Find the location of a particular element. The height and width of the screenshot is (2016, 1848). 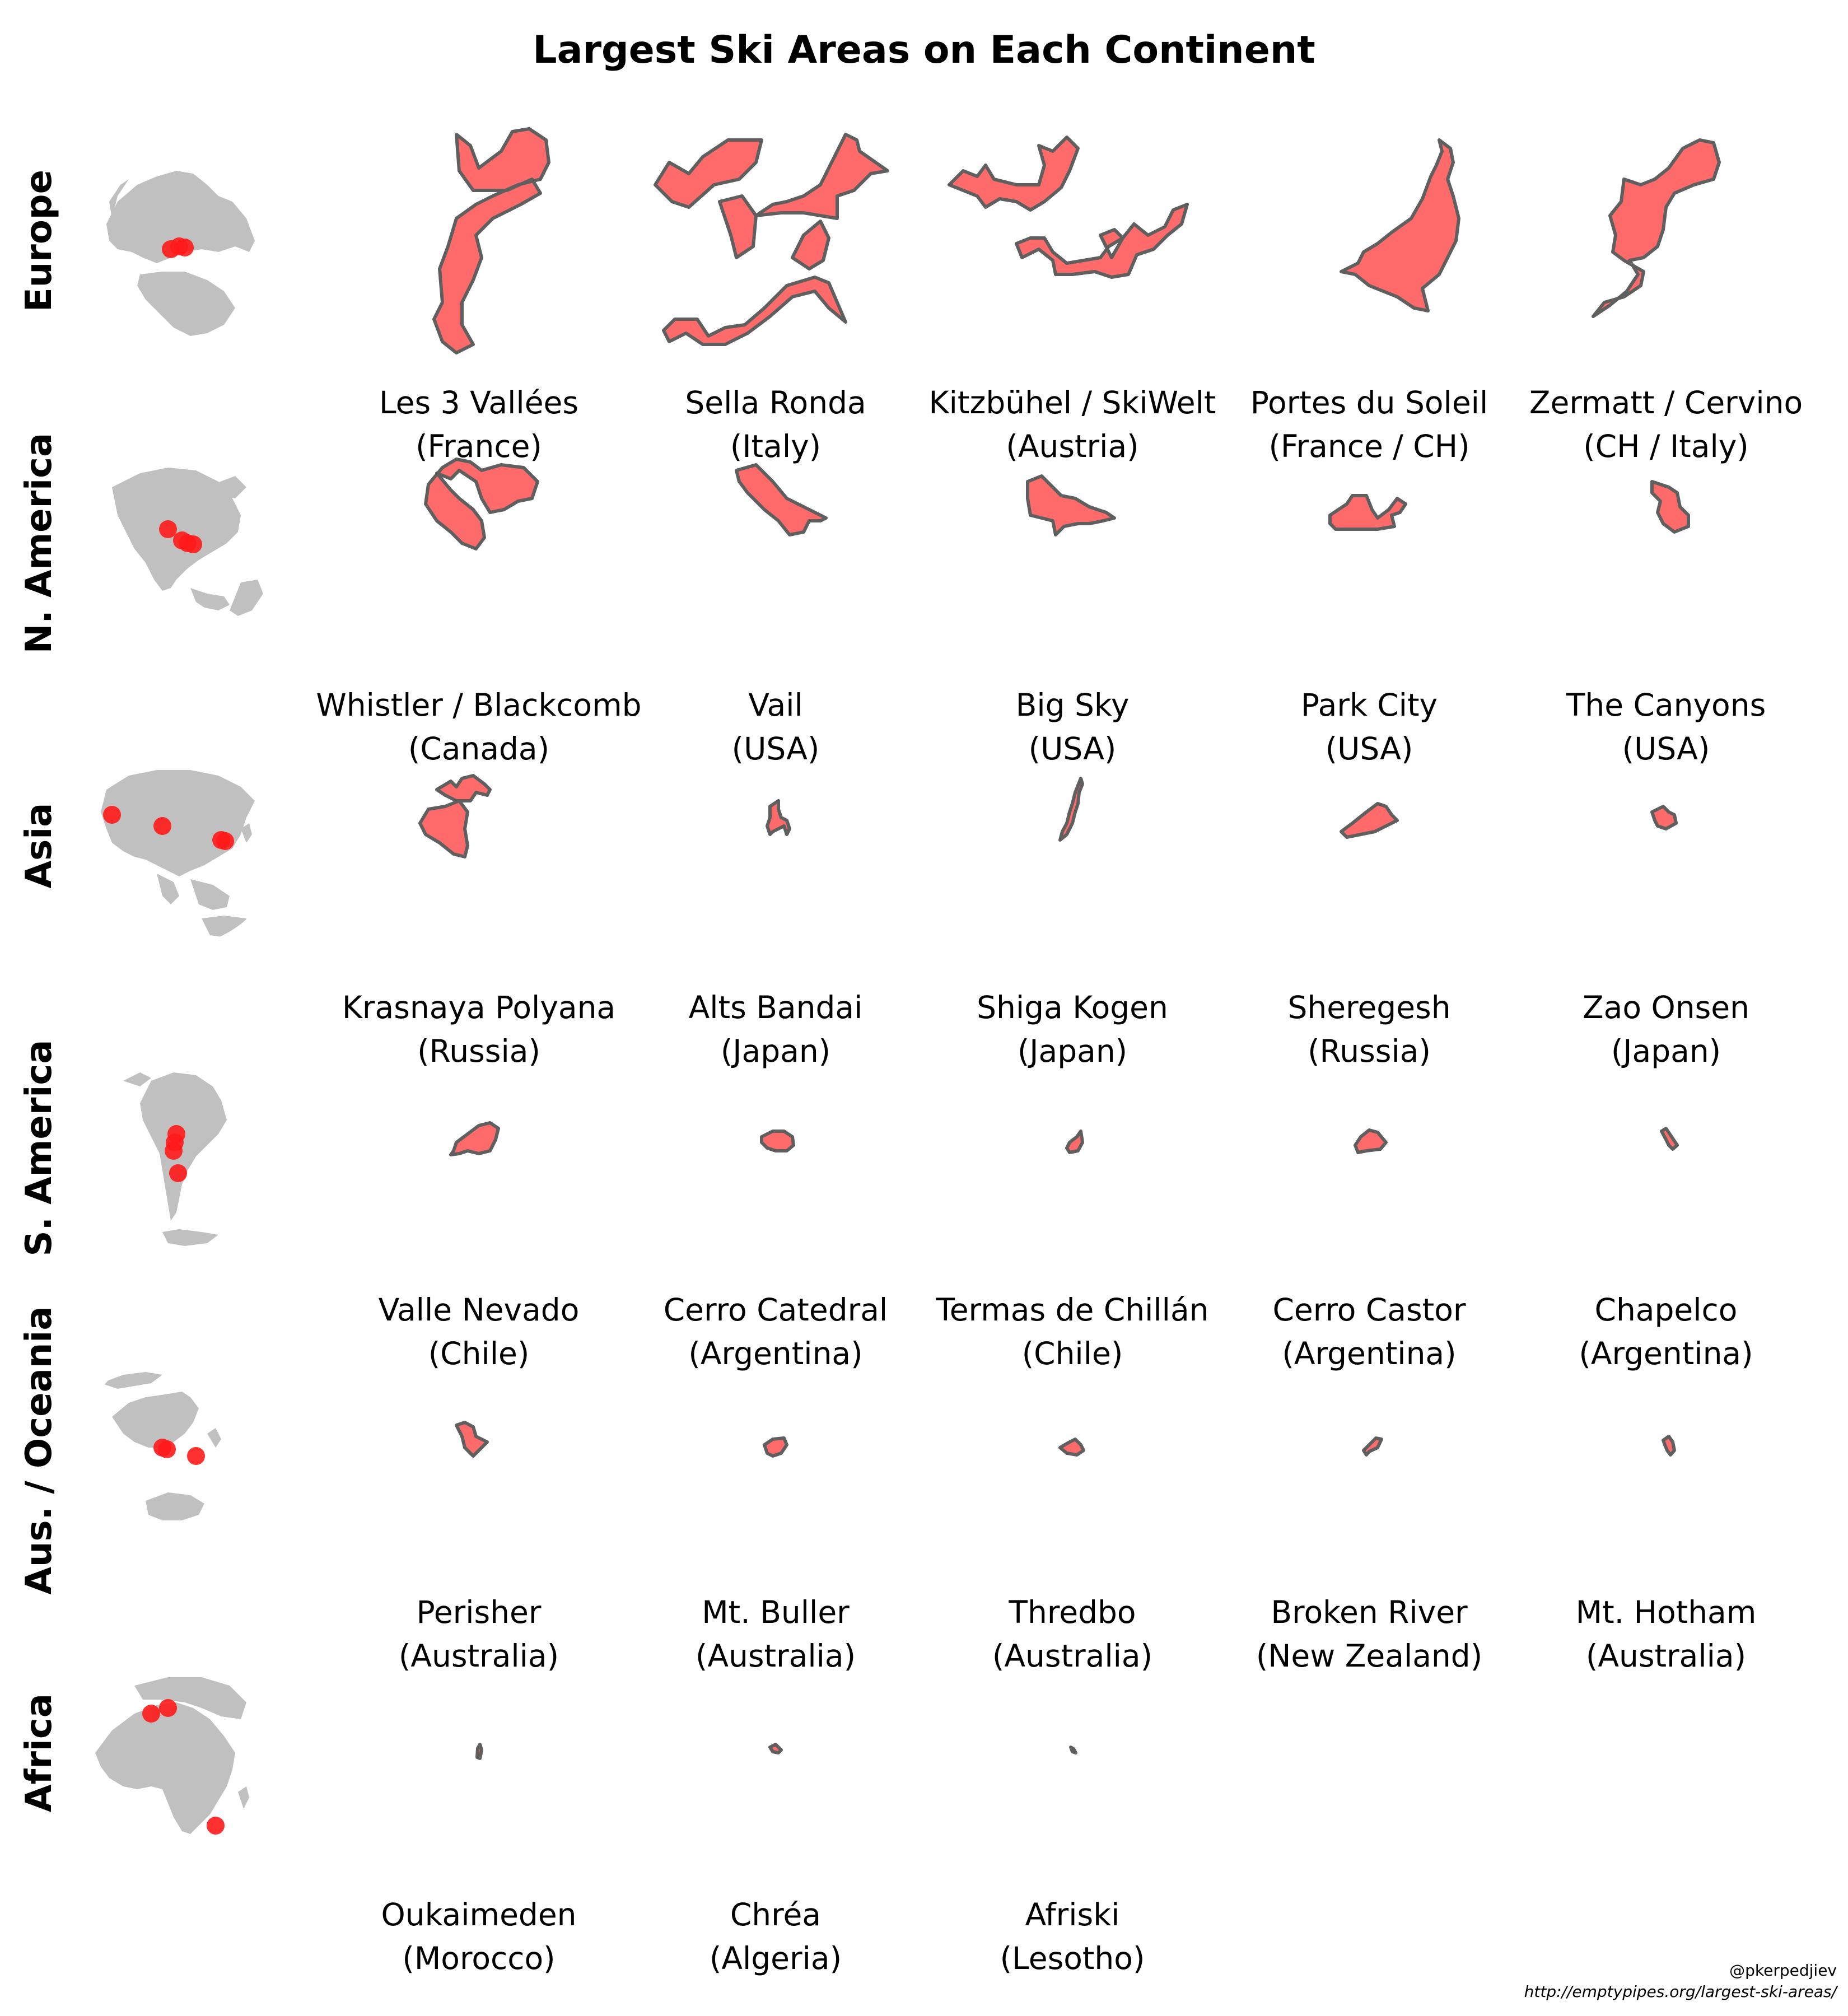

ski-area-country: (Chile) is located at coordinates (479, 1354).